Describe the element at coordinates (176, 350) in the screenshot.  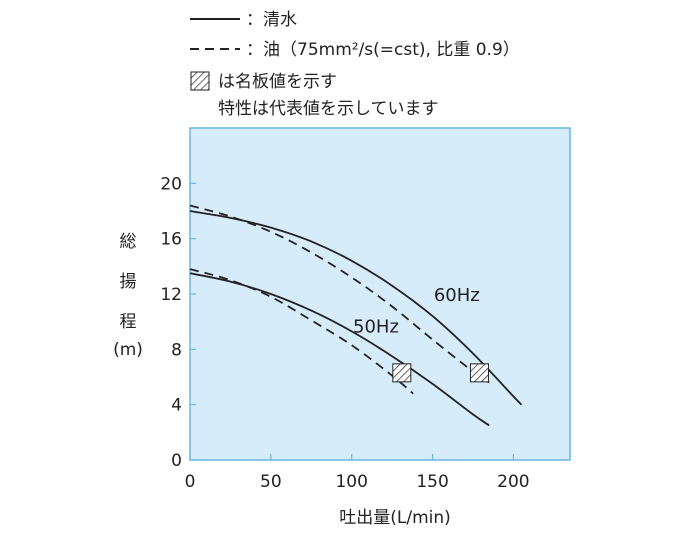
I see `y-tick-label: 8` at that location.